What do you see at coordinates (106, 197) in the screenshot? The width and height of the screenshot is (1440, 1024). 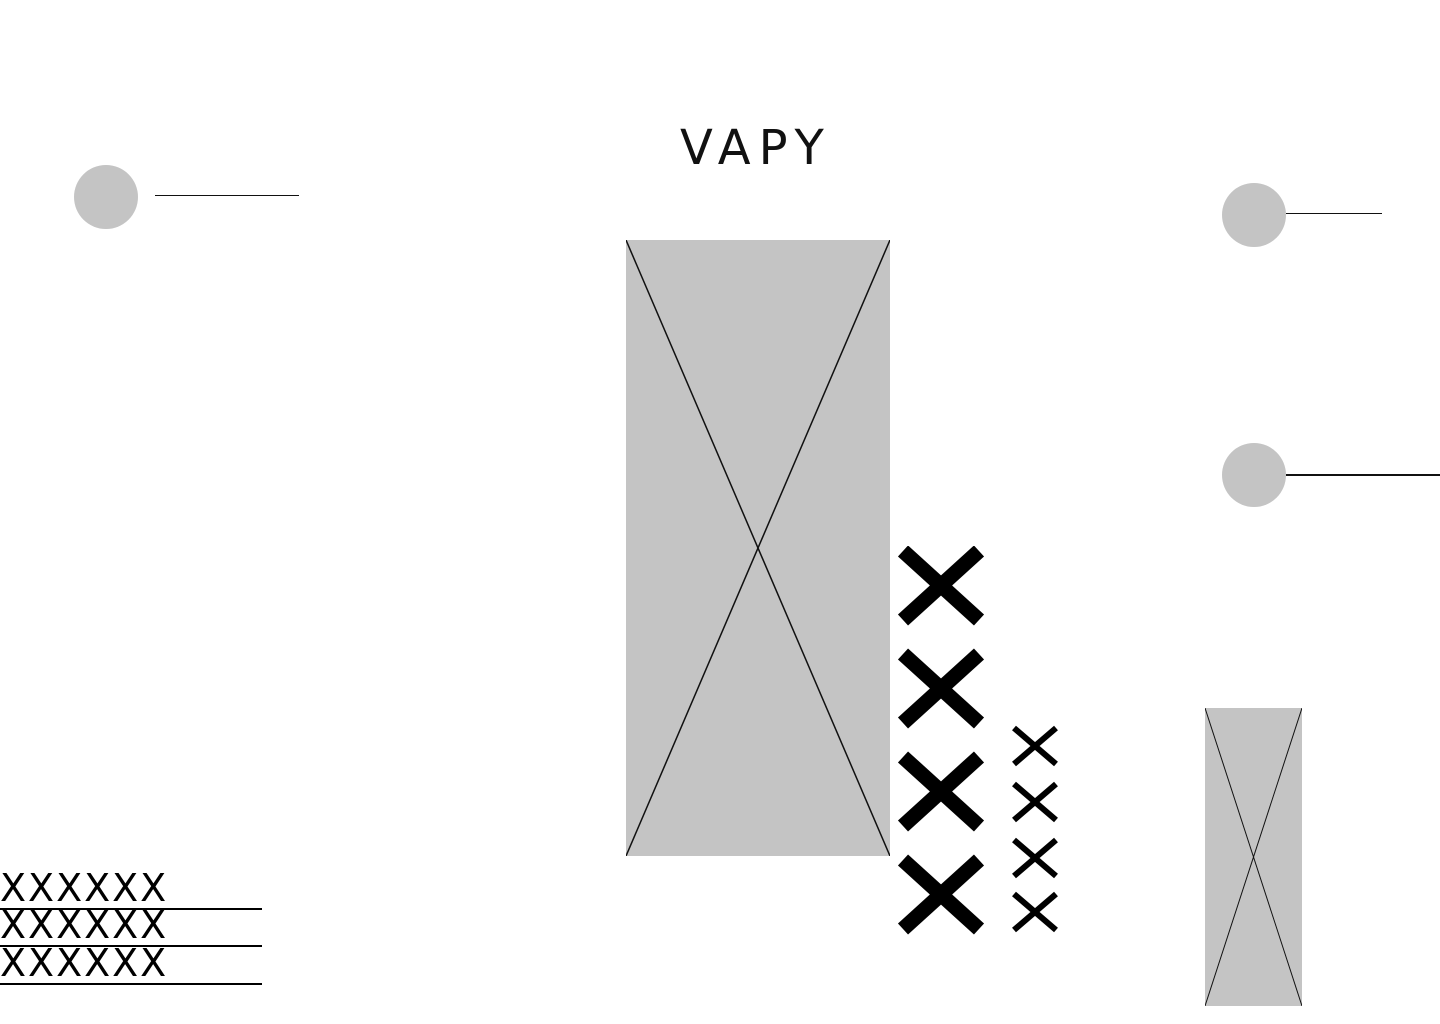 I see `left-circle-icon` at bounding box center [106, 197].